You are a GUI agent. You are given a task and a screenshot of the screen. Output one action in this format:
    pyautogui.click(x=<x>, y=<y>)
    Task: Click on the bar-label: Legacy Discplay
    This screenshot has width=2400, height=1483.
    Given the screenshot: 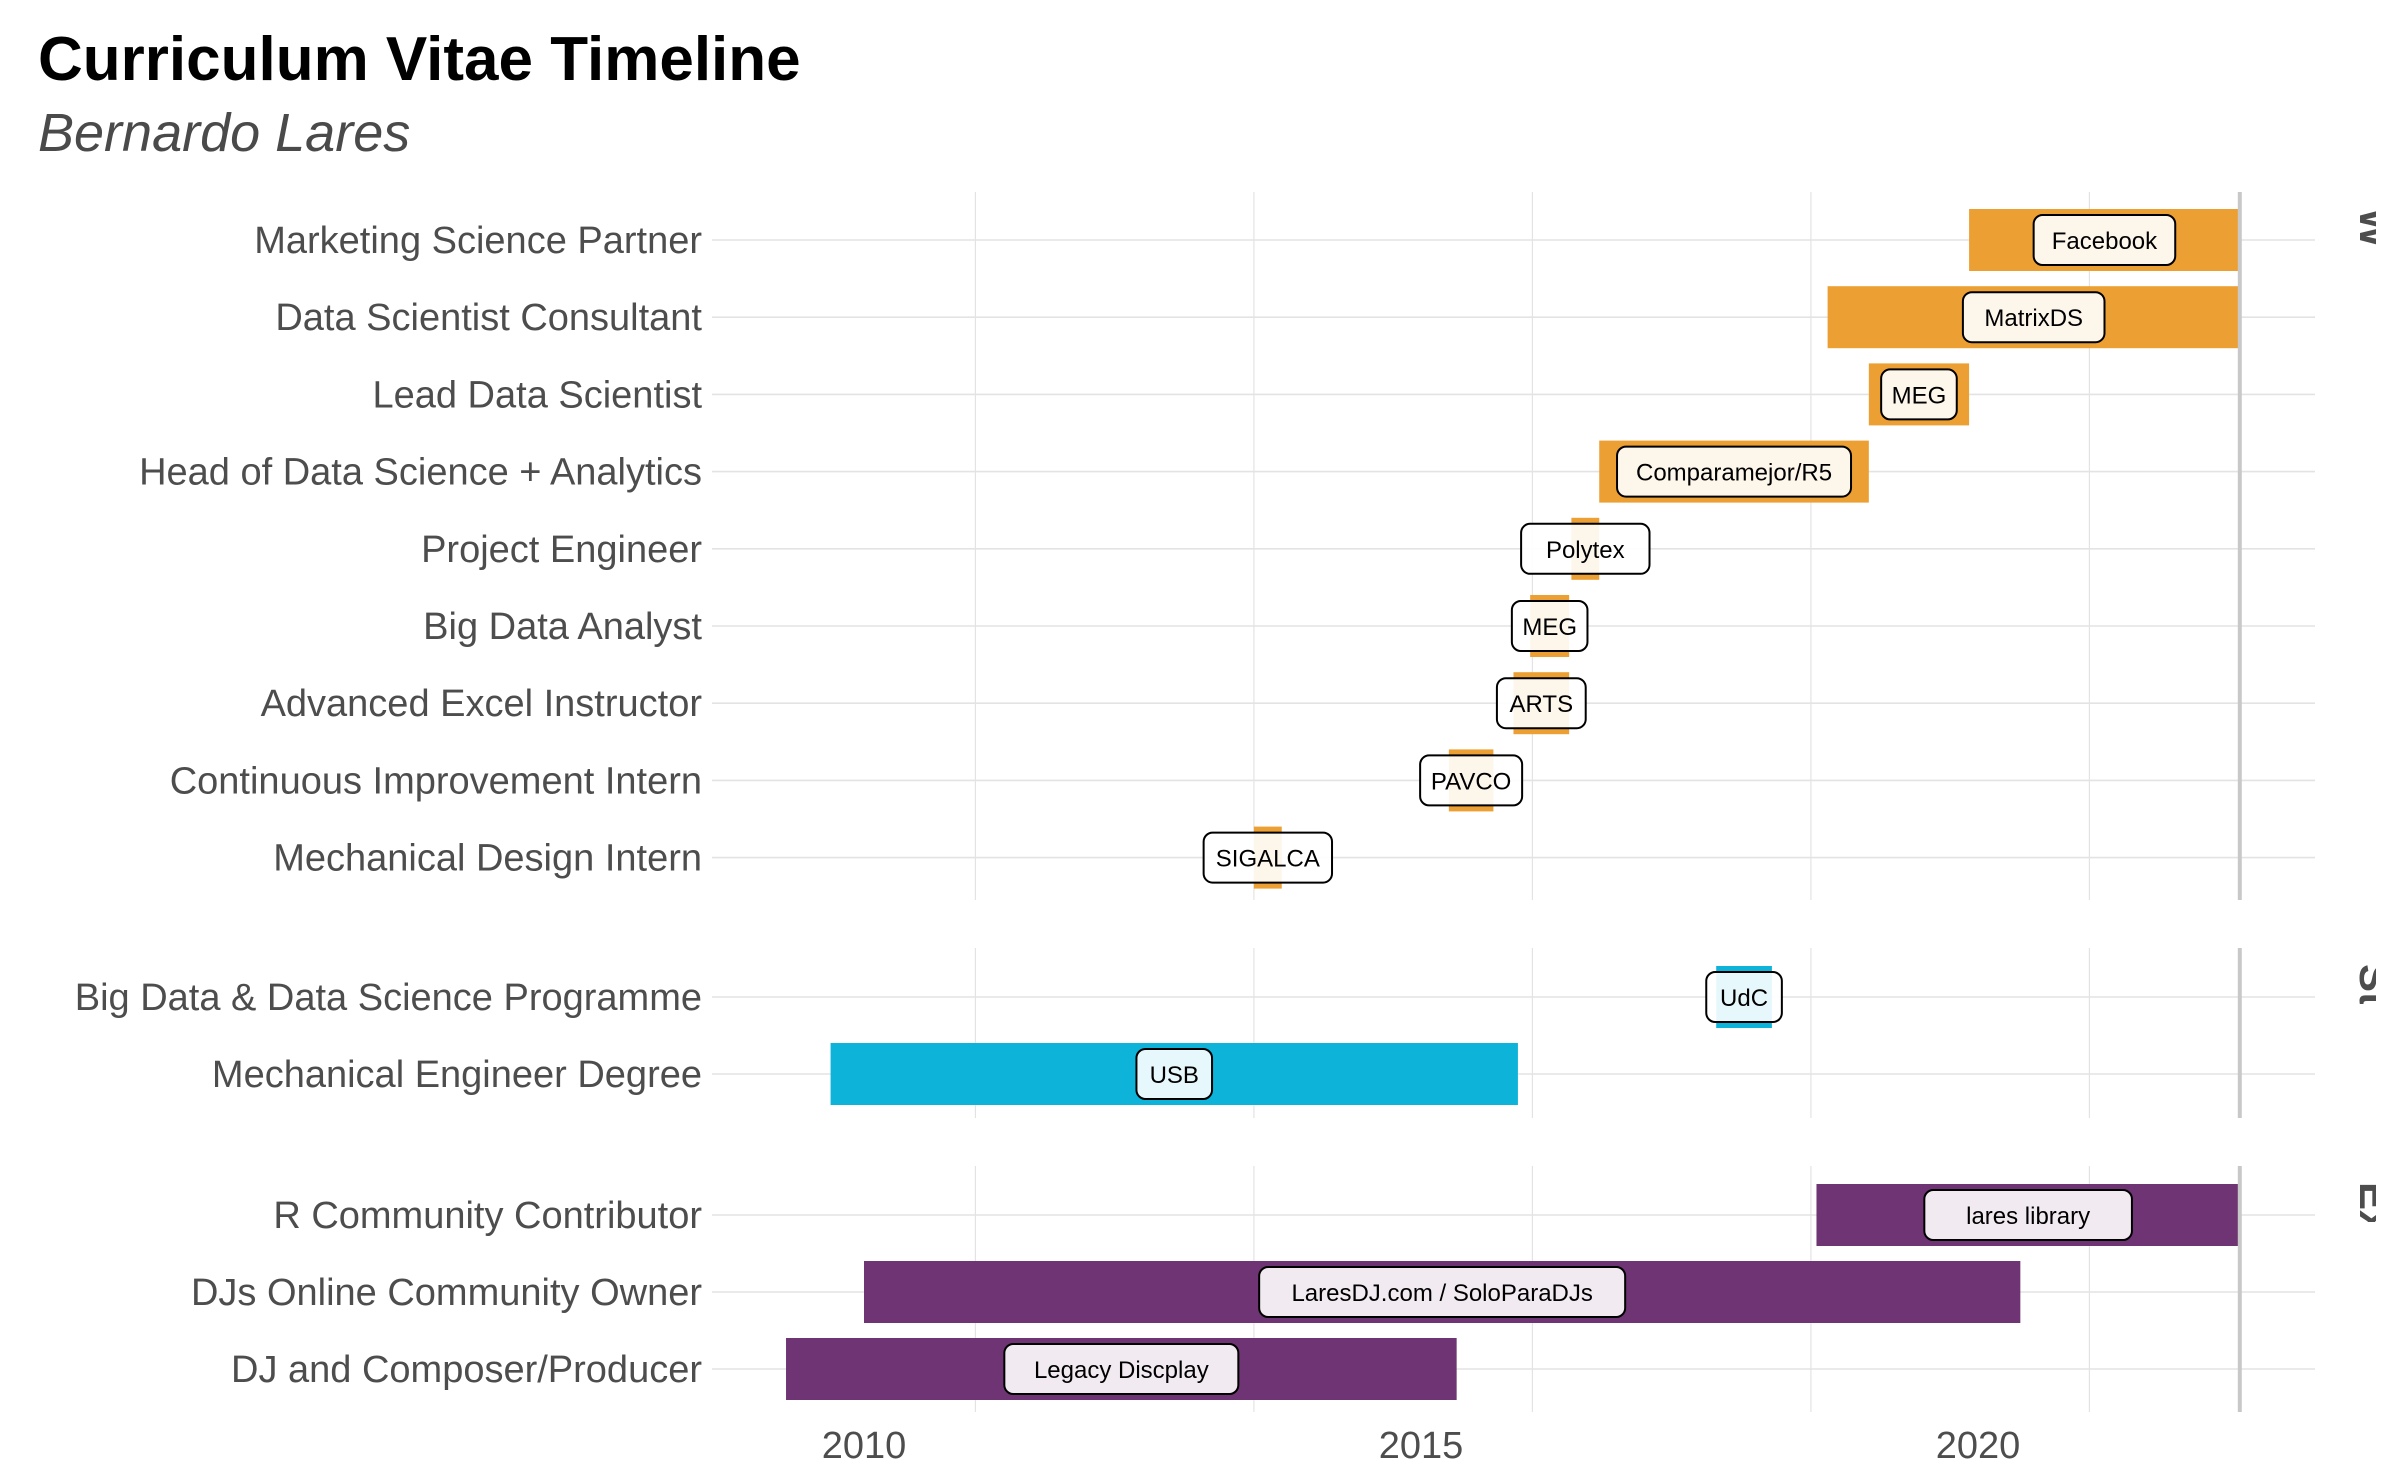 What is the action you would take?
    pyautogui.click(x=1121, y=1370)
    